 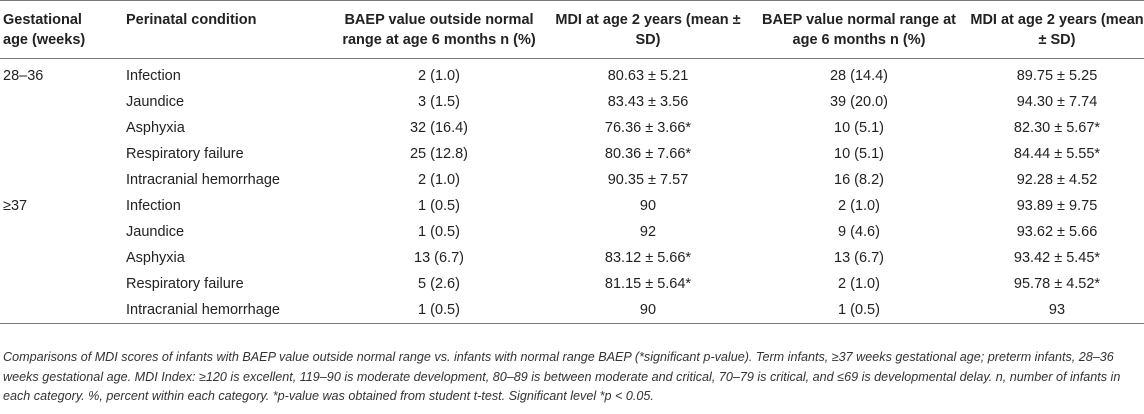 What do you see at coordinates (648, 128) in the screenshot?
I see `cell-mdi-outside: 76.36 ± 3.66*` at bounding box center [648, 128].